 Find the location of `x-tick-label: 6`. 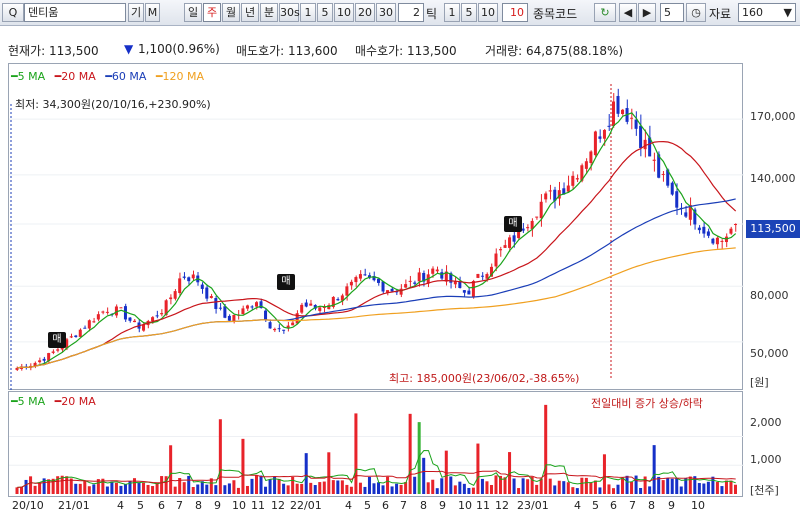

x-tick-label: 6 is located at coordinates (385, 505).